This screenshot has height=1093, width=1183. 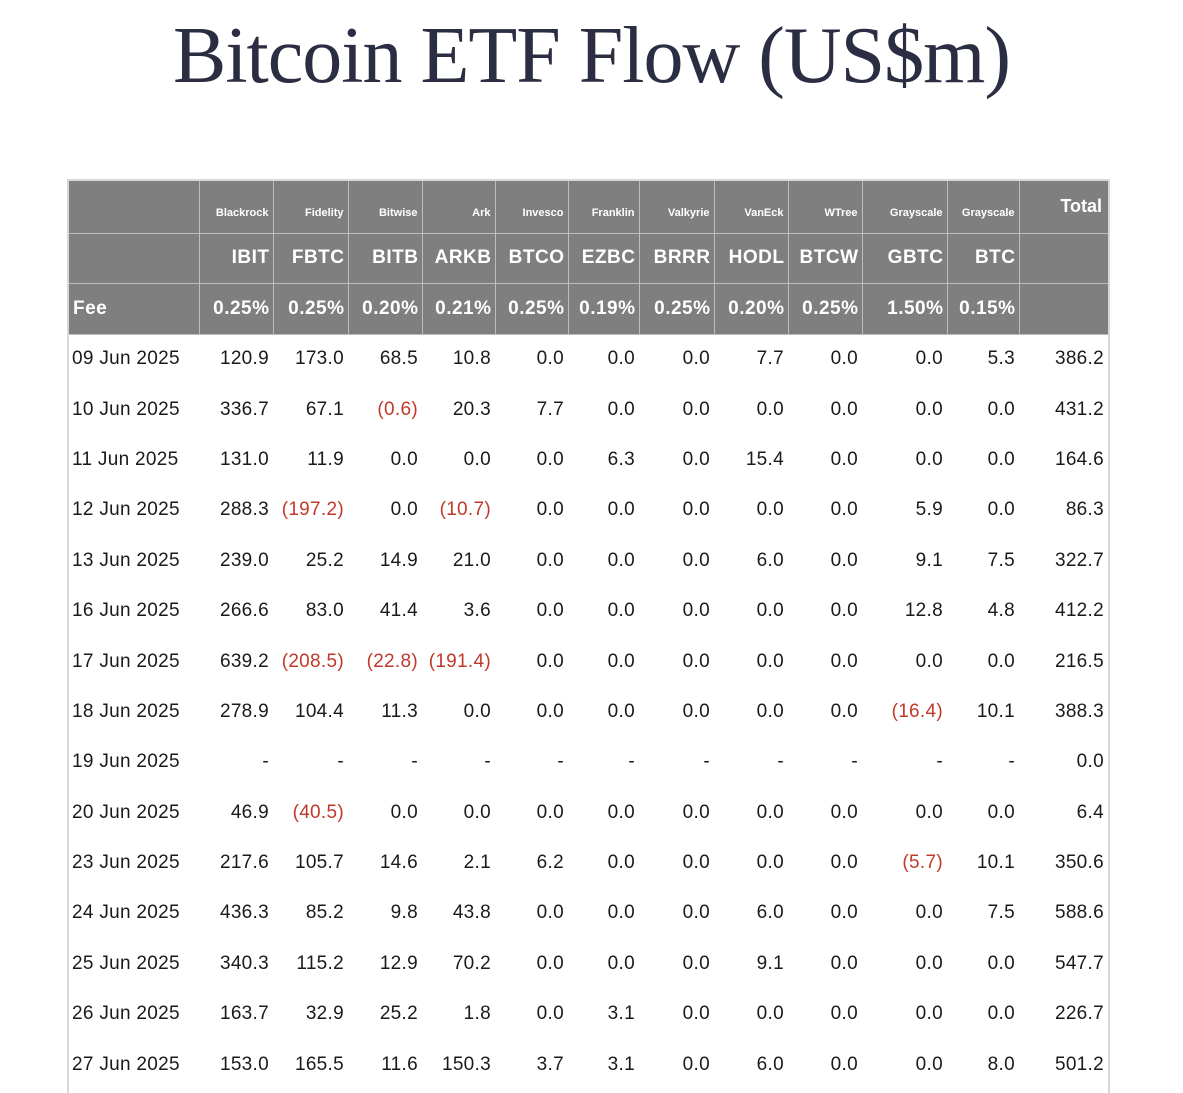 I want to click on total-cell: 6.4, so click(x=1090, y=812).